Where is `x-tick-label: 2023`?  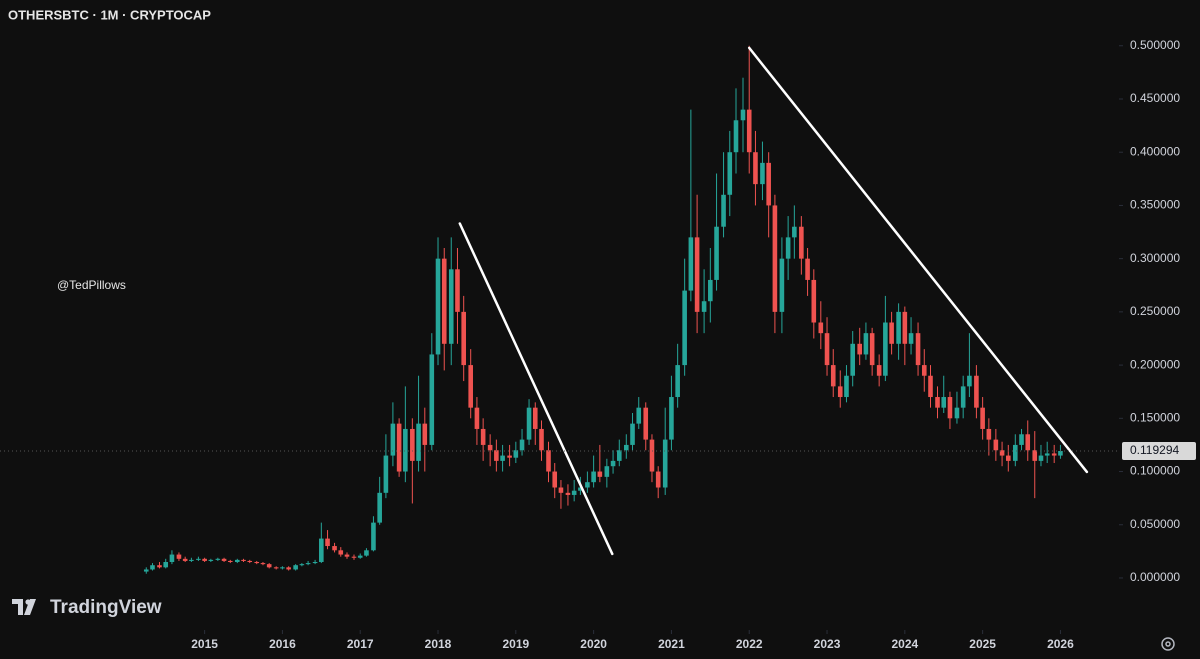 x-tick-label: 2023 is located at coordinates (827, 644).